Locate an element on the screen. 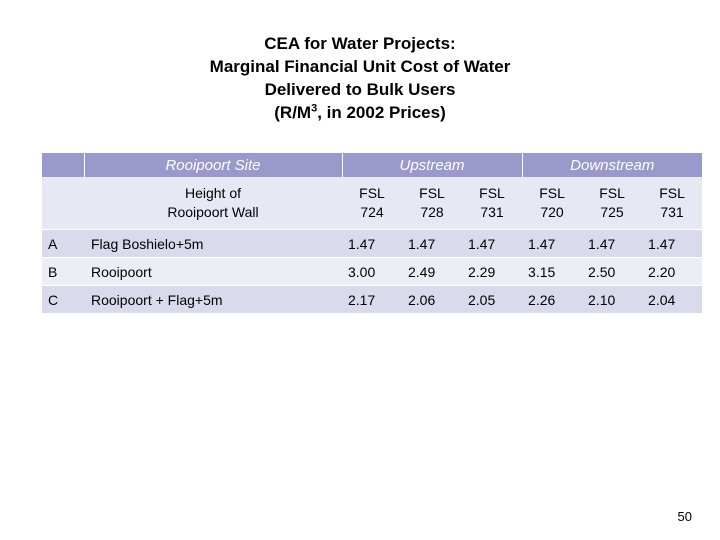 Image resolution: width=720 pixels, height=540 pixels. subheader-fsl-1: FSL 728 is located at coordinates (432, 203).